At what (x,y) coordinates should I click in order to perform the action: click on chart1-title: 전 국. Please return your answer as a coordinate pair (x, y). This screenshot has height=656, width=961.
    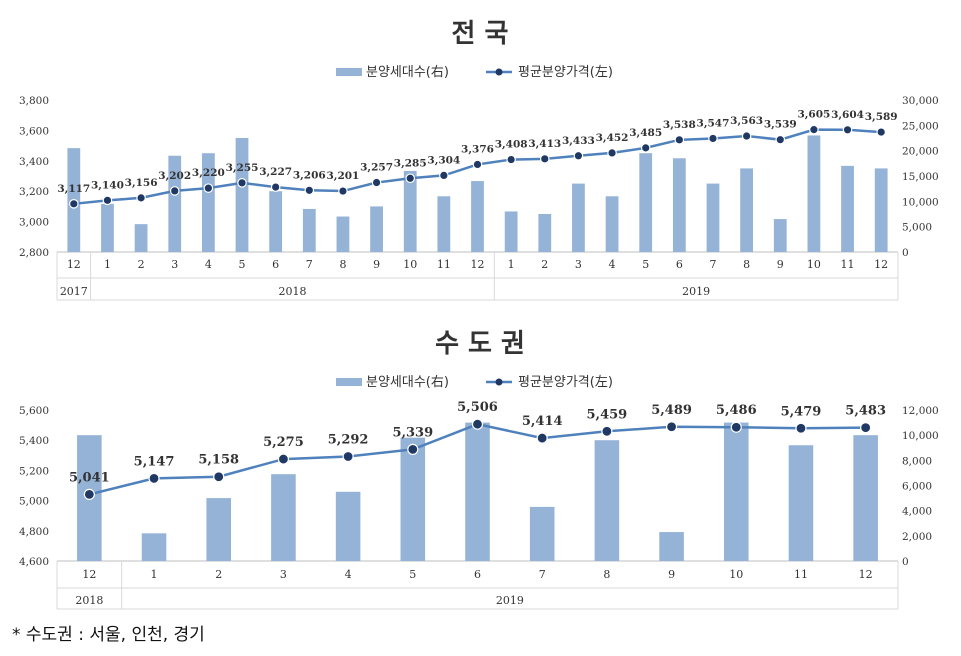
    Looking at the image, I should click on (480, 34).